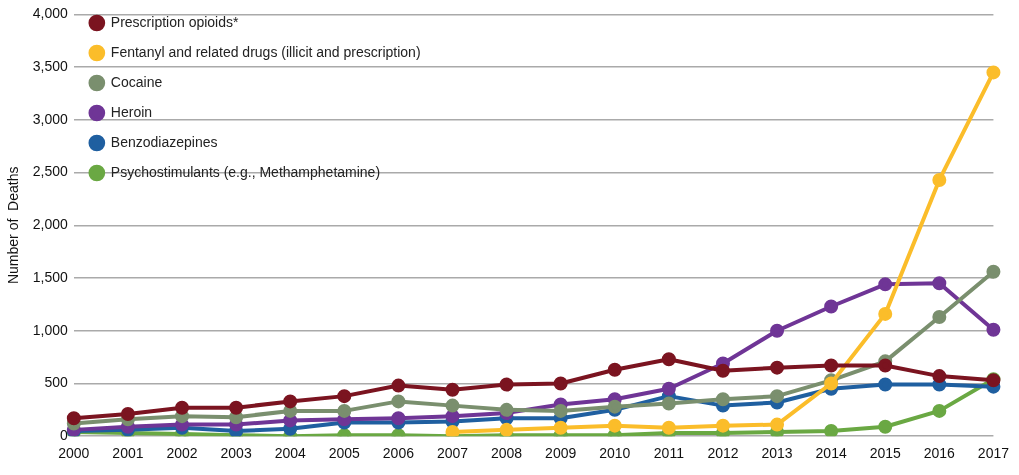  Describe the element at coordinates (939, 453) in the screenshot. I see `x-tick-label: 2016` at that location.